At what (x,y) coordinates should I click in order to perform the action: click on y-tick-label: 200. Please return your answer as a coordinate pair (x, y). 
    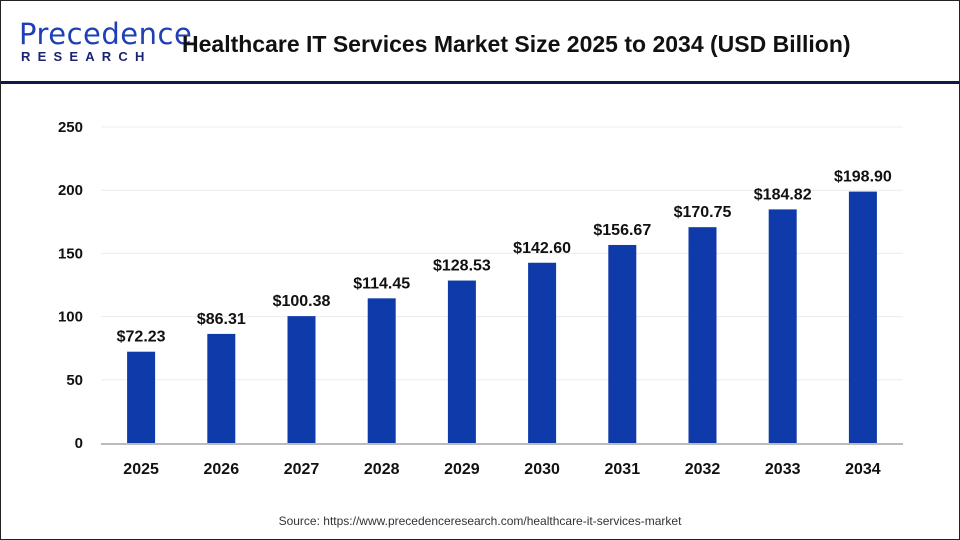
    Looking at the image, I should click on (70, 190).